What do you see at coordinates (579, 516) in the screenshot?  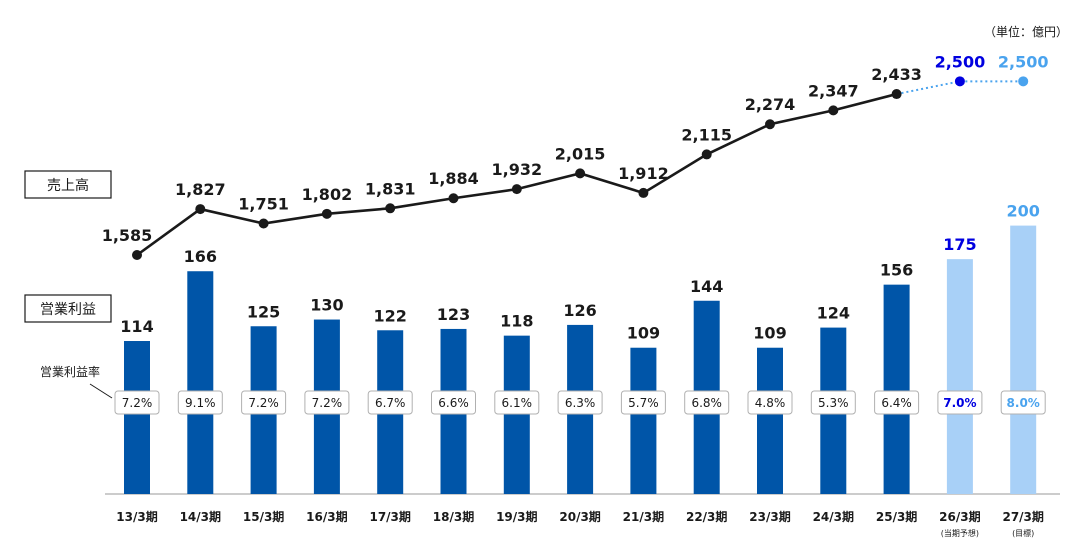 I see `x-tick-label: 20/3期` at bounding box center [579, 516].